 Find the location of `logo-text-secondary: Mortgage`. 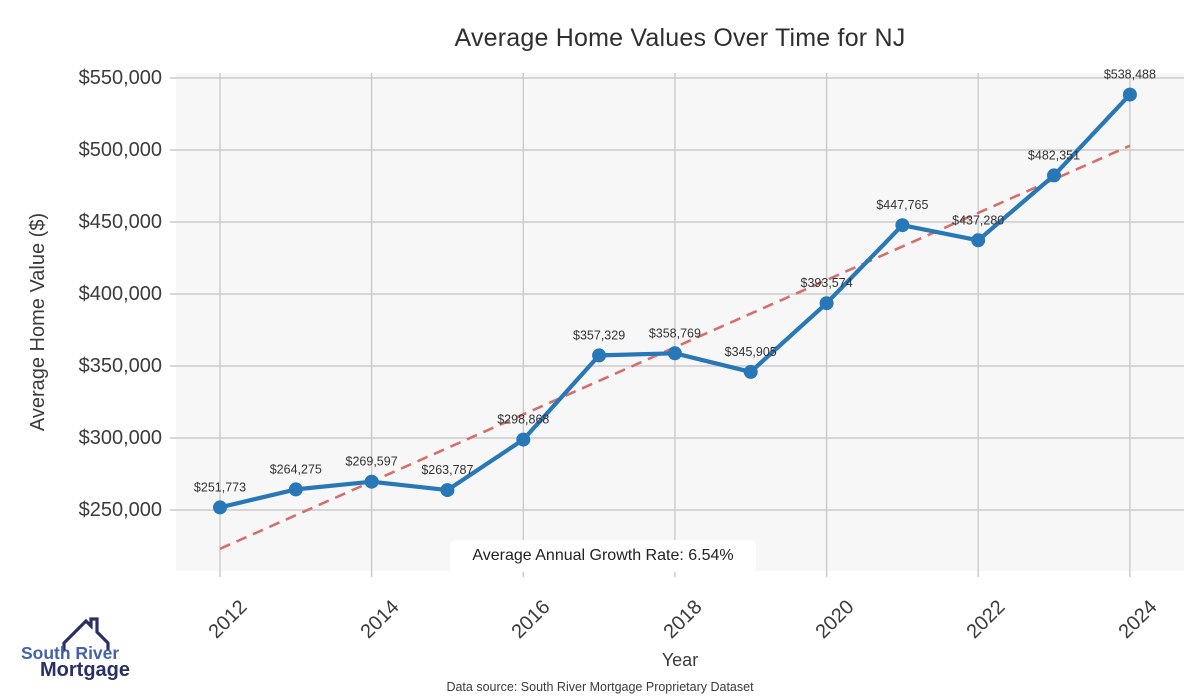

logo-text-secondary: Mortgage is located at coordinates (85, 670).